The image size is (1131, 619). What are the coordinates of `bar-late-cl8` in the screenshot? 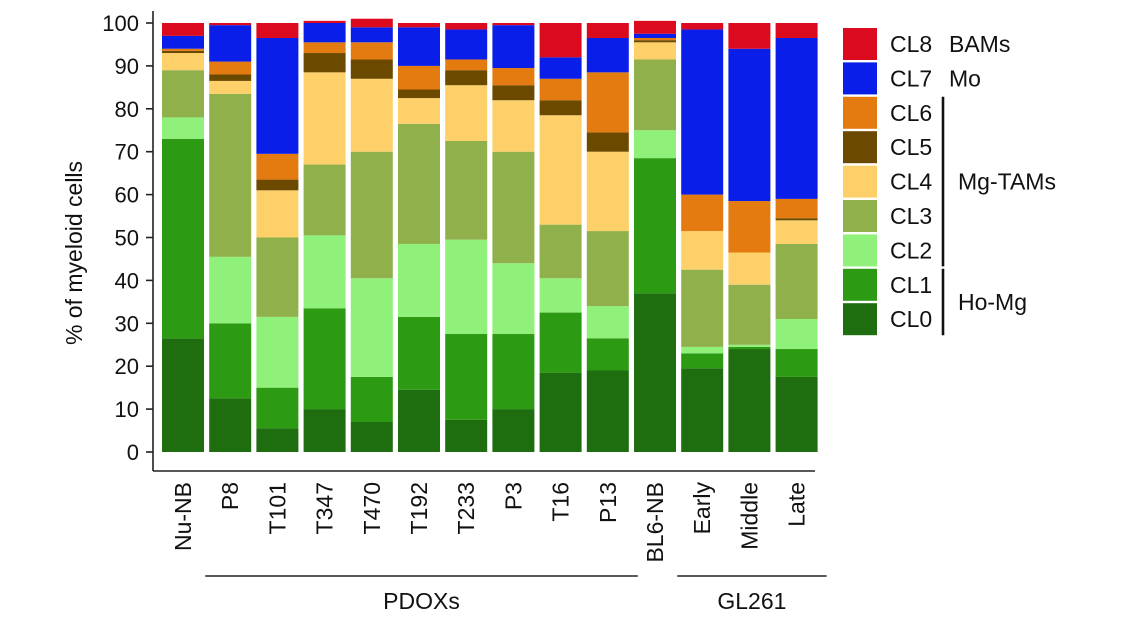 It's located at (796, 31).